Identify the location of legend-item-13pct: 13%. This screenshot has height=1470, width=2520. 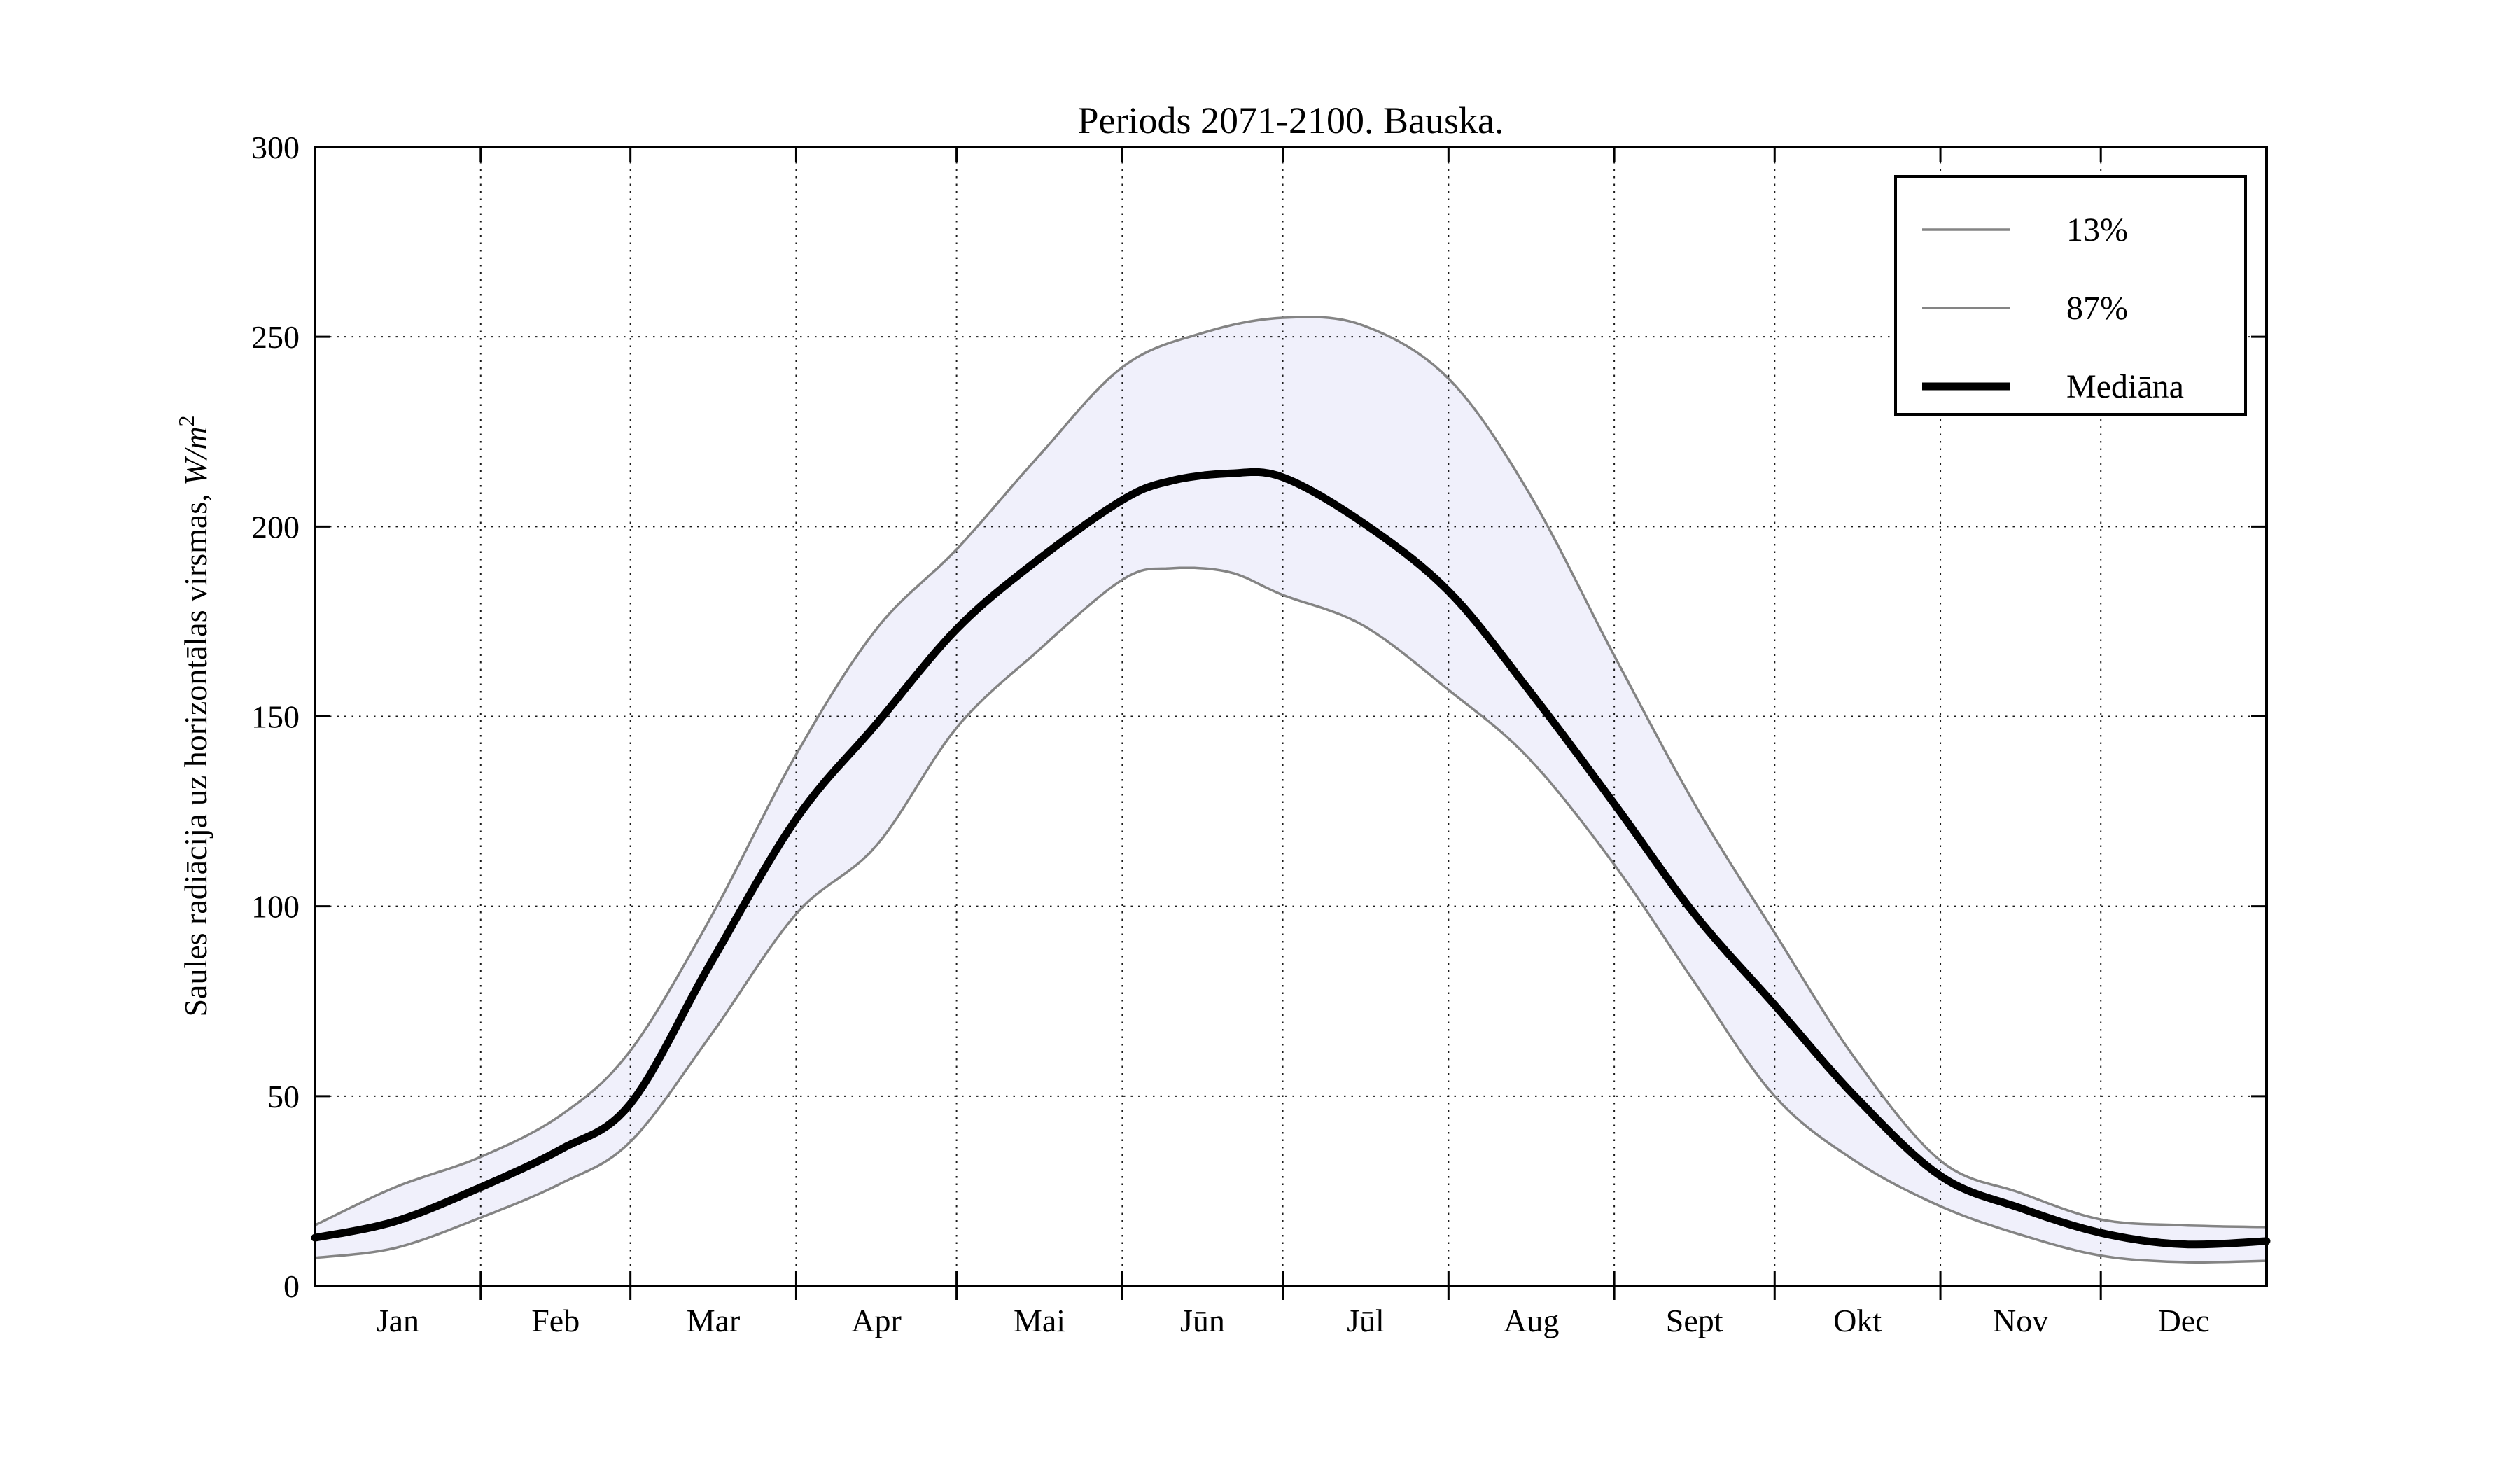
(2025, 229).